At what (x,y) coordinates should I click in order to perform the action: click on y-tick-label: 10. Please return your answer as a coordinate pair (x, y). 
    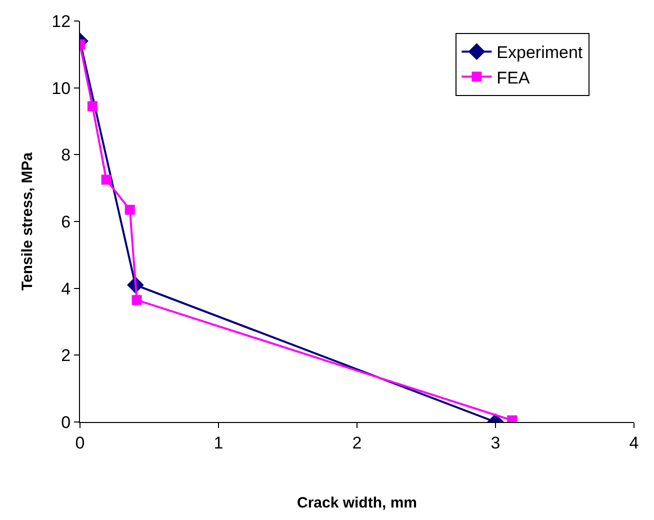
    Looking at the image, I should click on (61, 88).